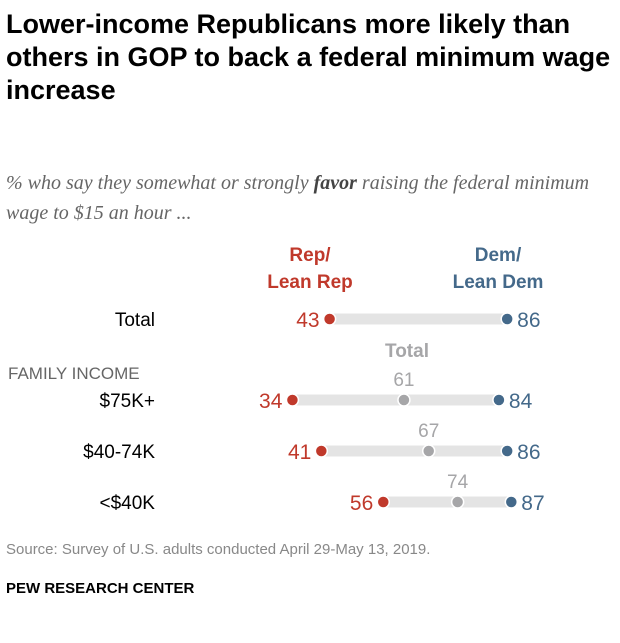 Image resolution: width=620 pixels, height=643 pixels. I want to click on value-label-dem: 87, so click(532, 503).